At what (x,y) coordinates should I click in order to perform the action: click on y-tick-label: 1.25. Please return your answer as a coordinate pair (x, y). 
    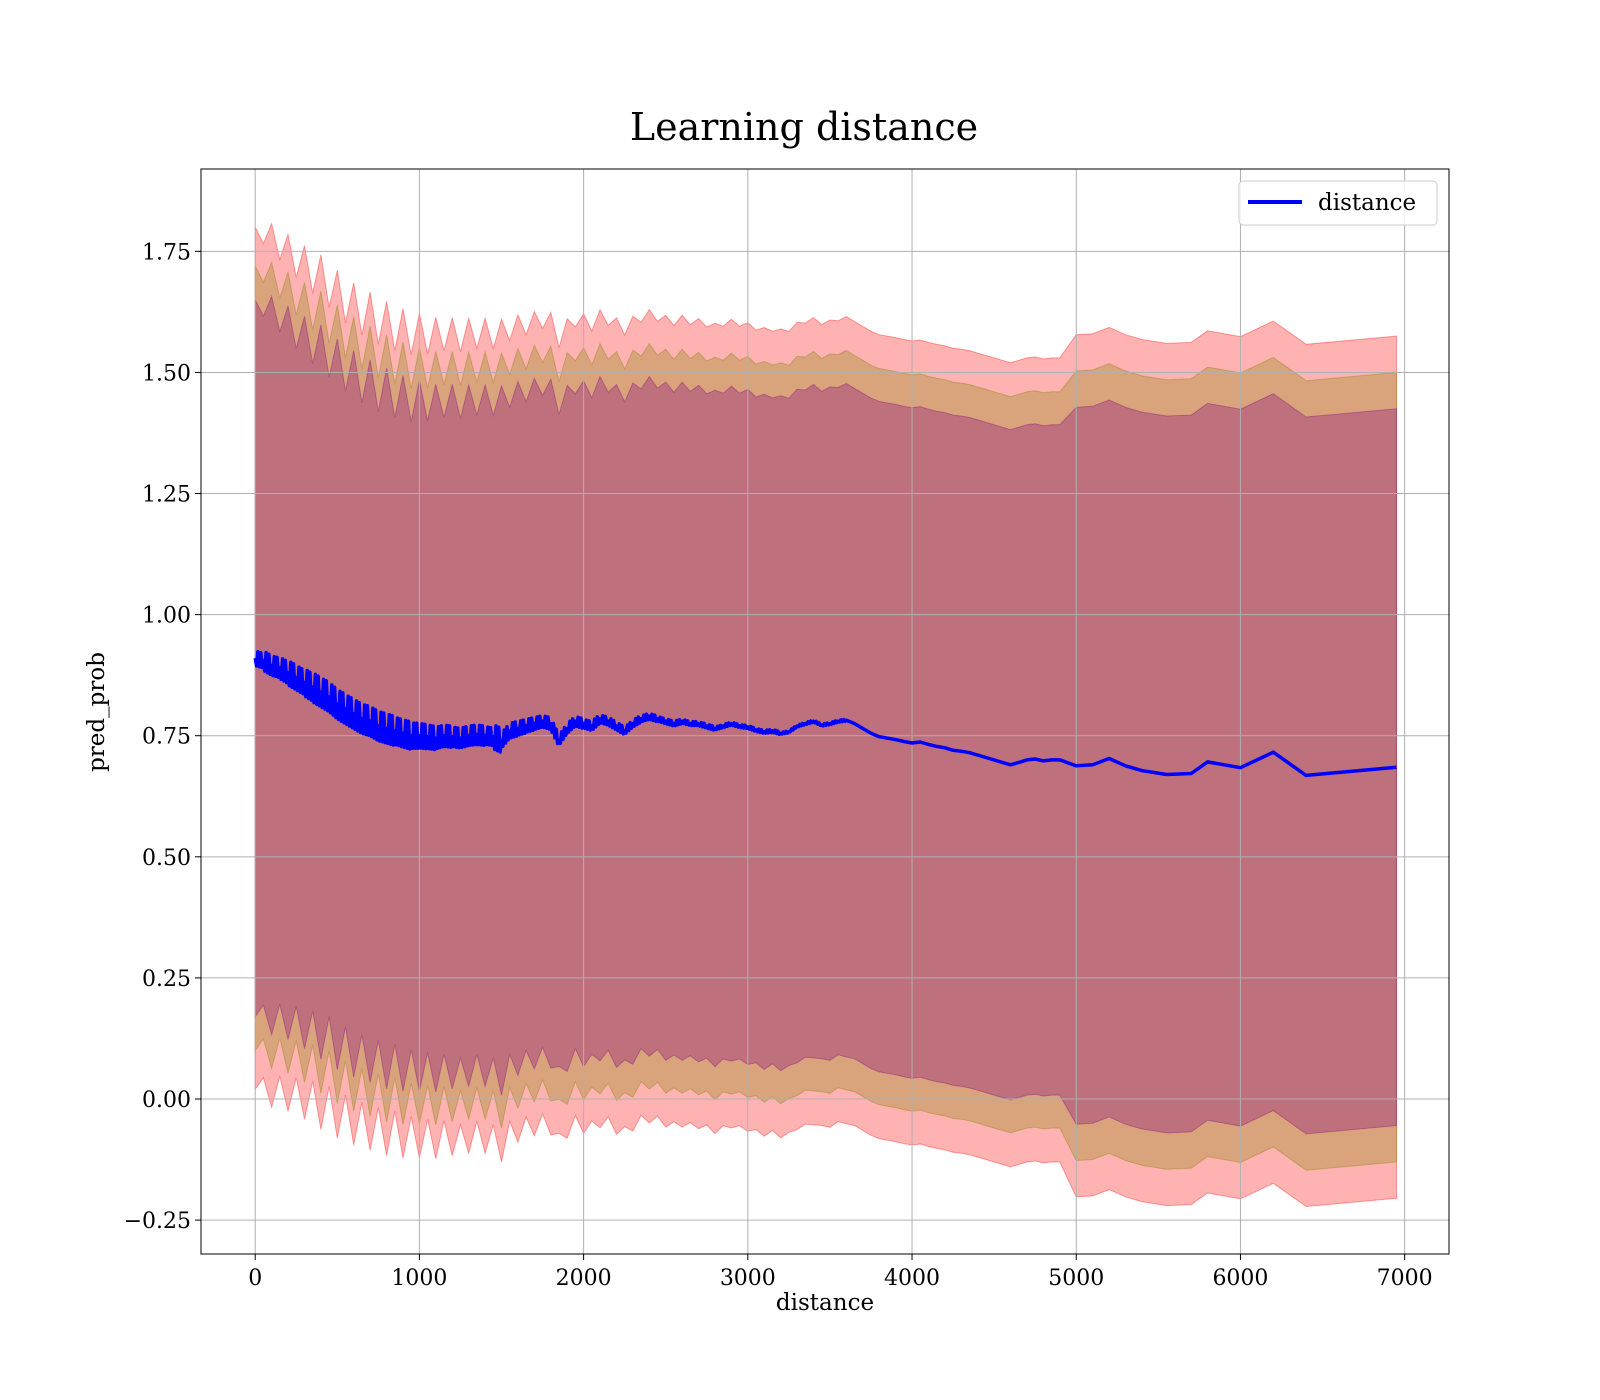
    Looking at the image, I should click on (166, 495).